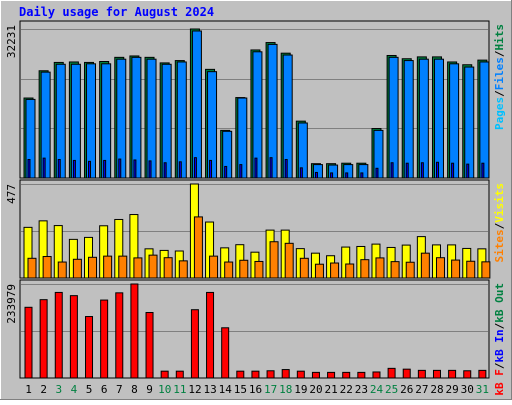 Image resolution: width=512 pixels, height=405 pixels. I want to click on x-tick-label: 20, so click(315, 389).